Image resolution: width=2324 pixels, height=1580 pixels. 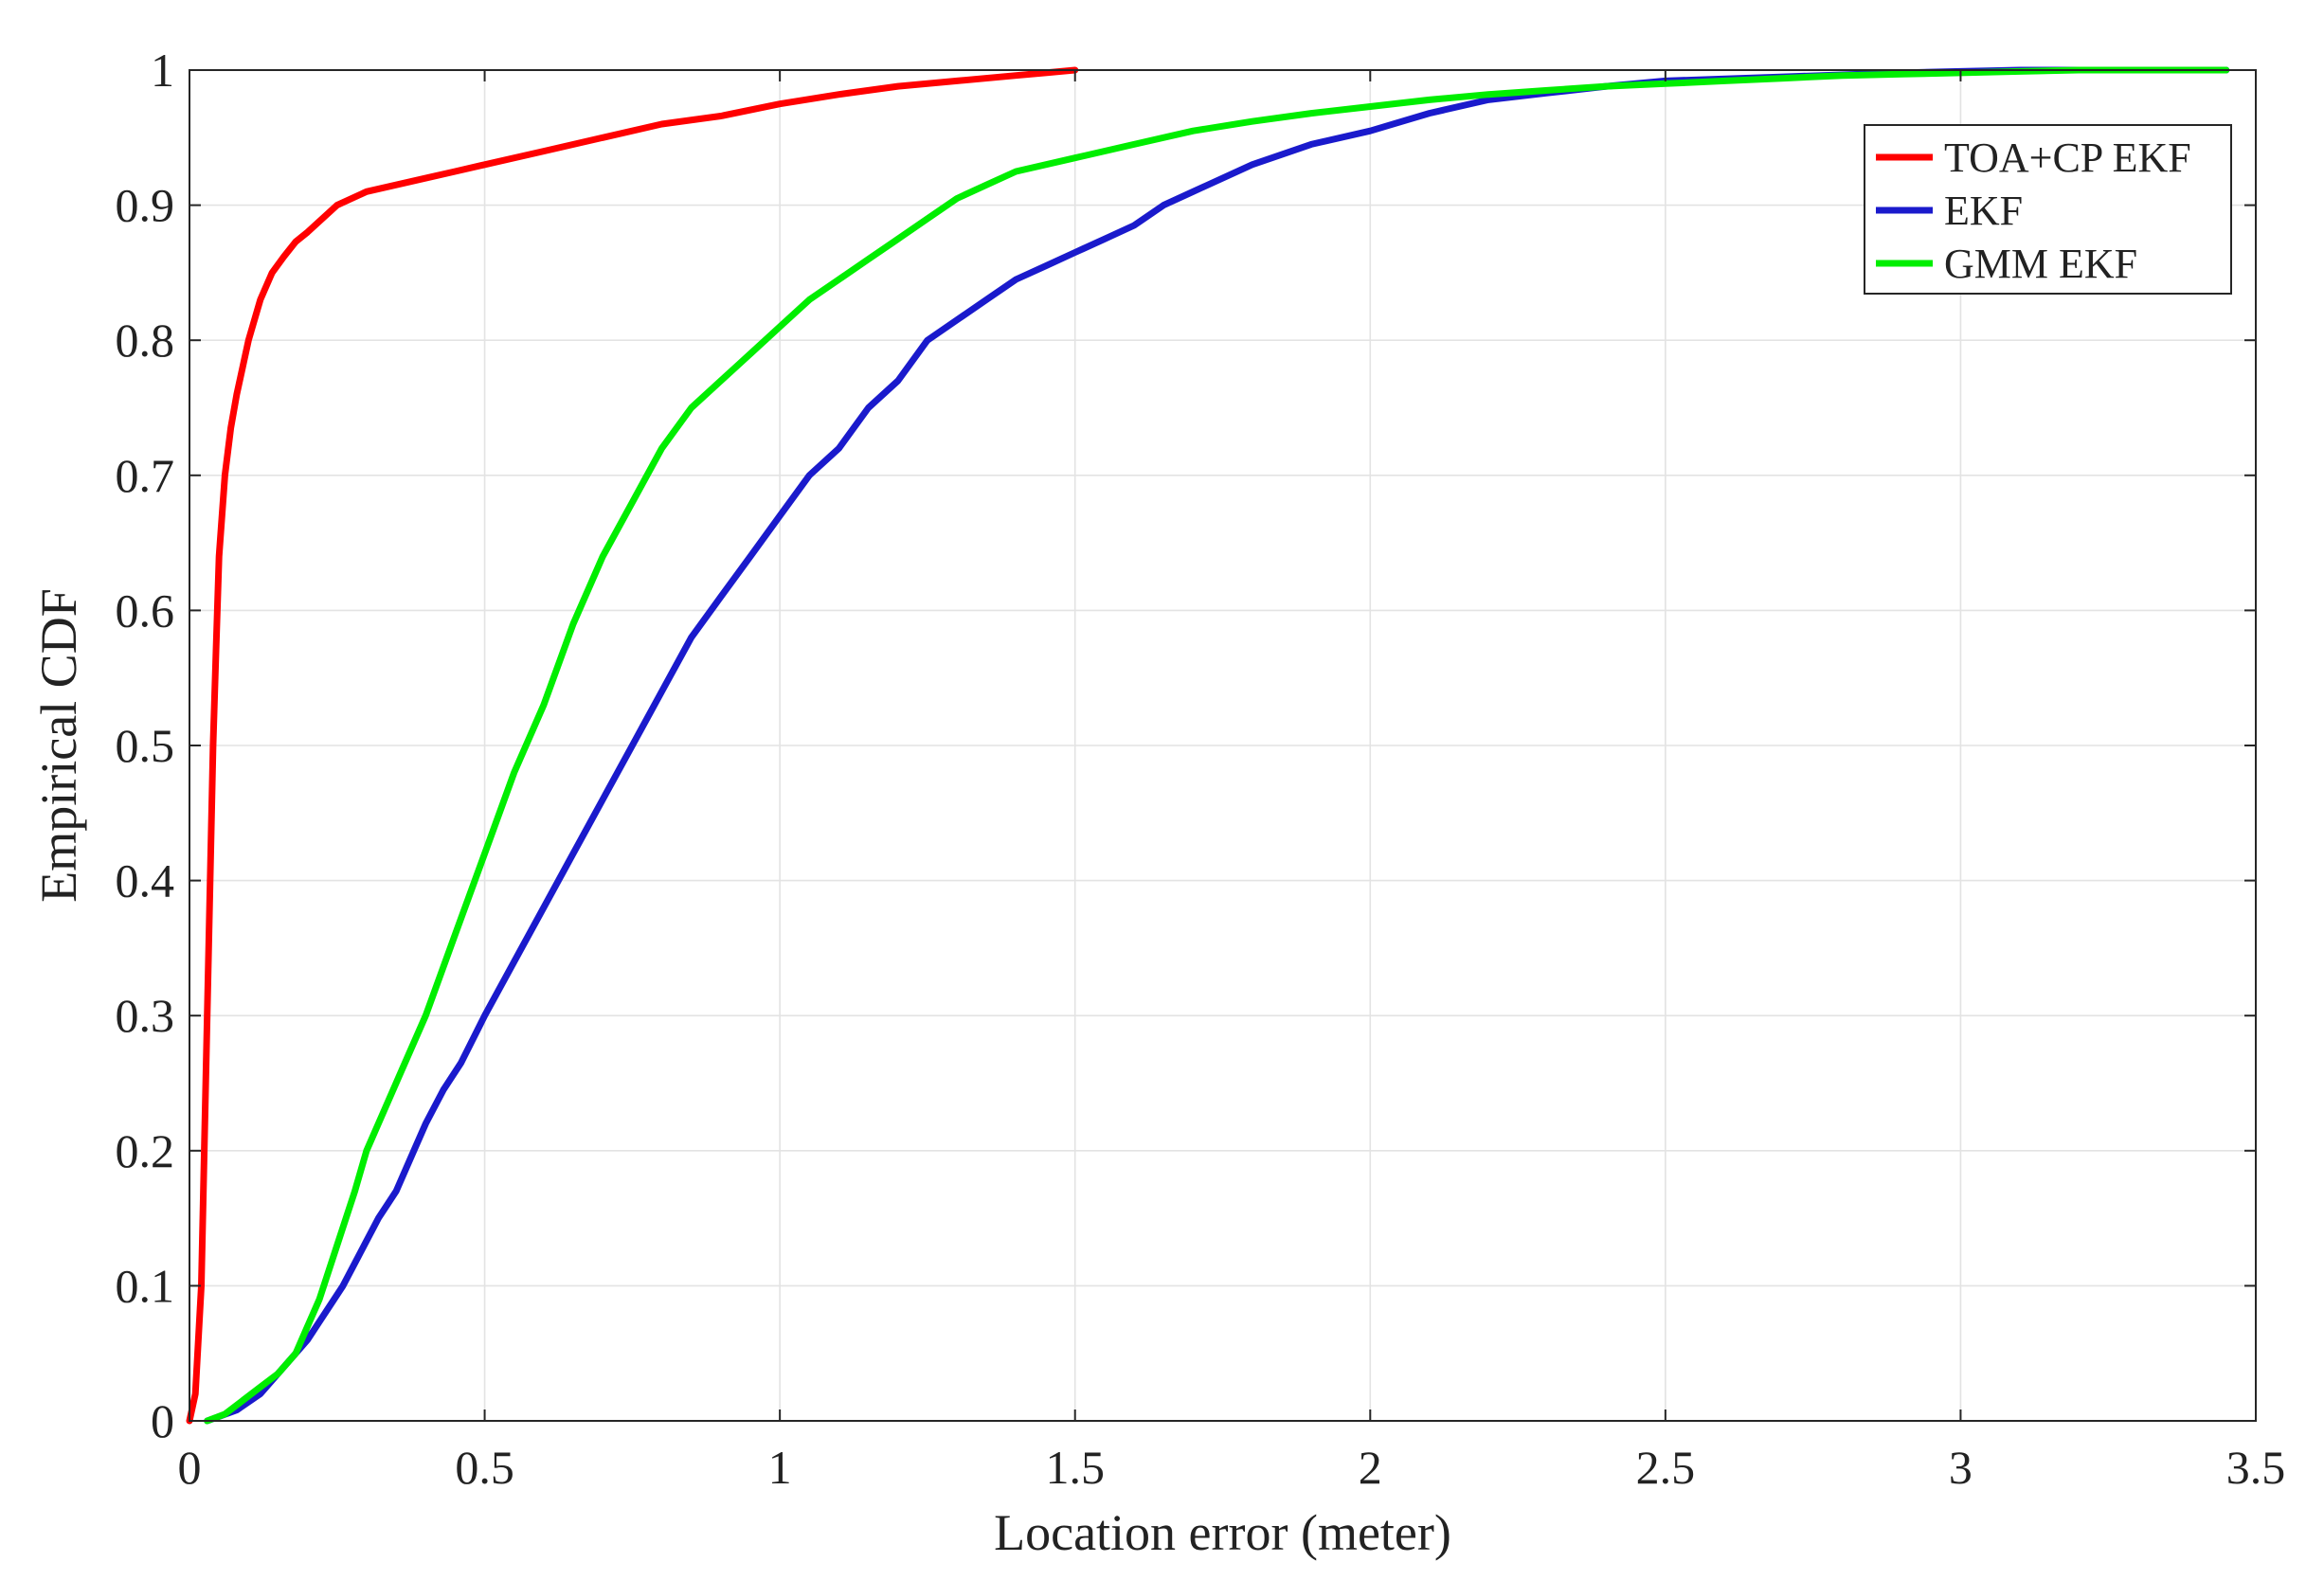 What do you see at coordinates (484, 1467) in the screenshot?
I see `x-tick-label: 0.5` at bounding box center [484, 1467].